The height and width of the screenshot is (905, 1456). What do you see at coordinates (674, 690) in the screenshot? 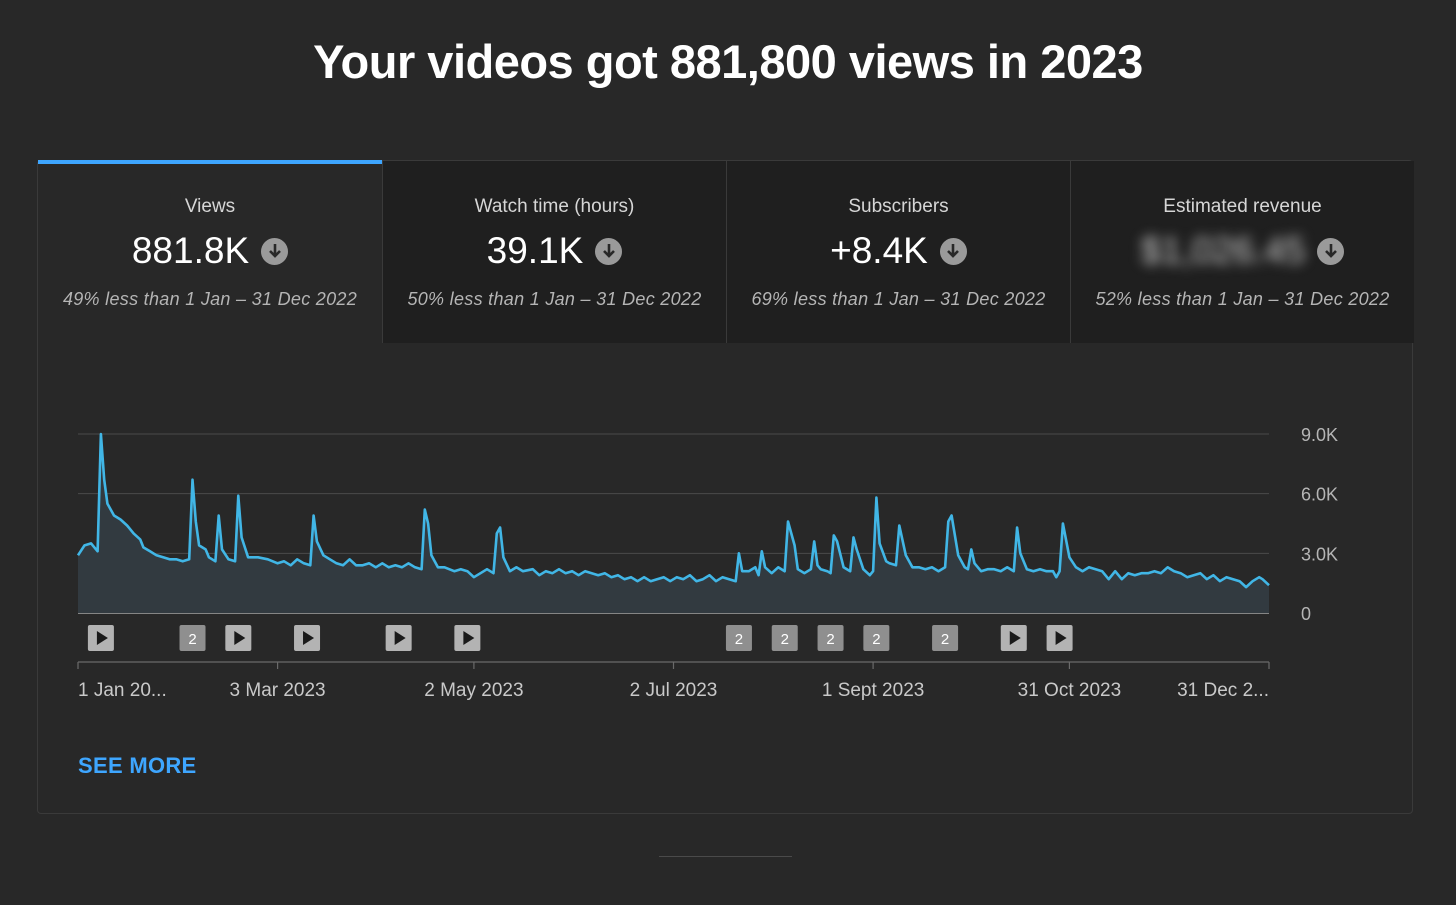
I see `x-tick-label: 2 Jul 2023` at bounding box center [674, 690].